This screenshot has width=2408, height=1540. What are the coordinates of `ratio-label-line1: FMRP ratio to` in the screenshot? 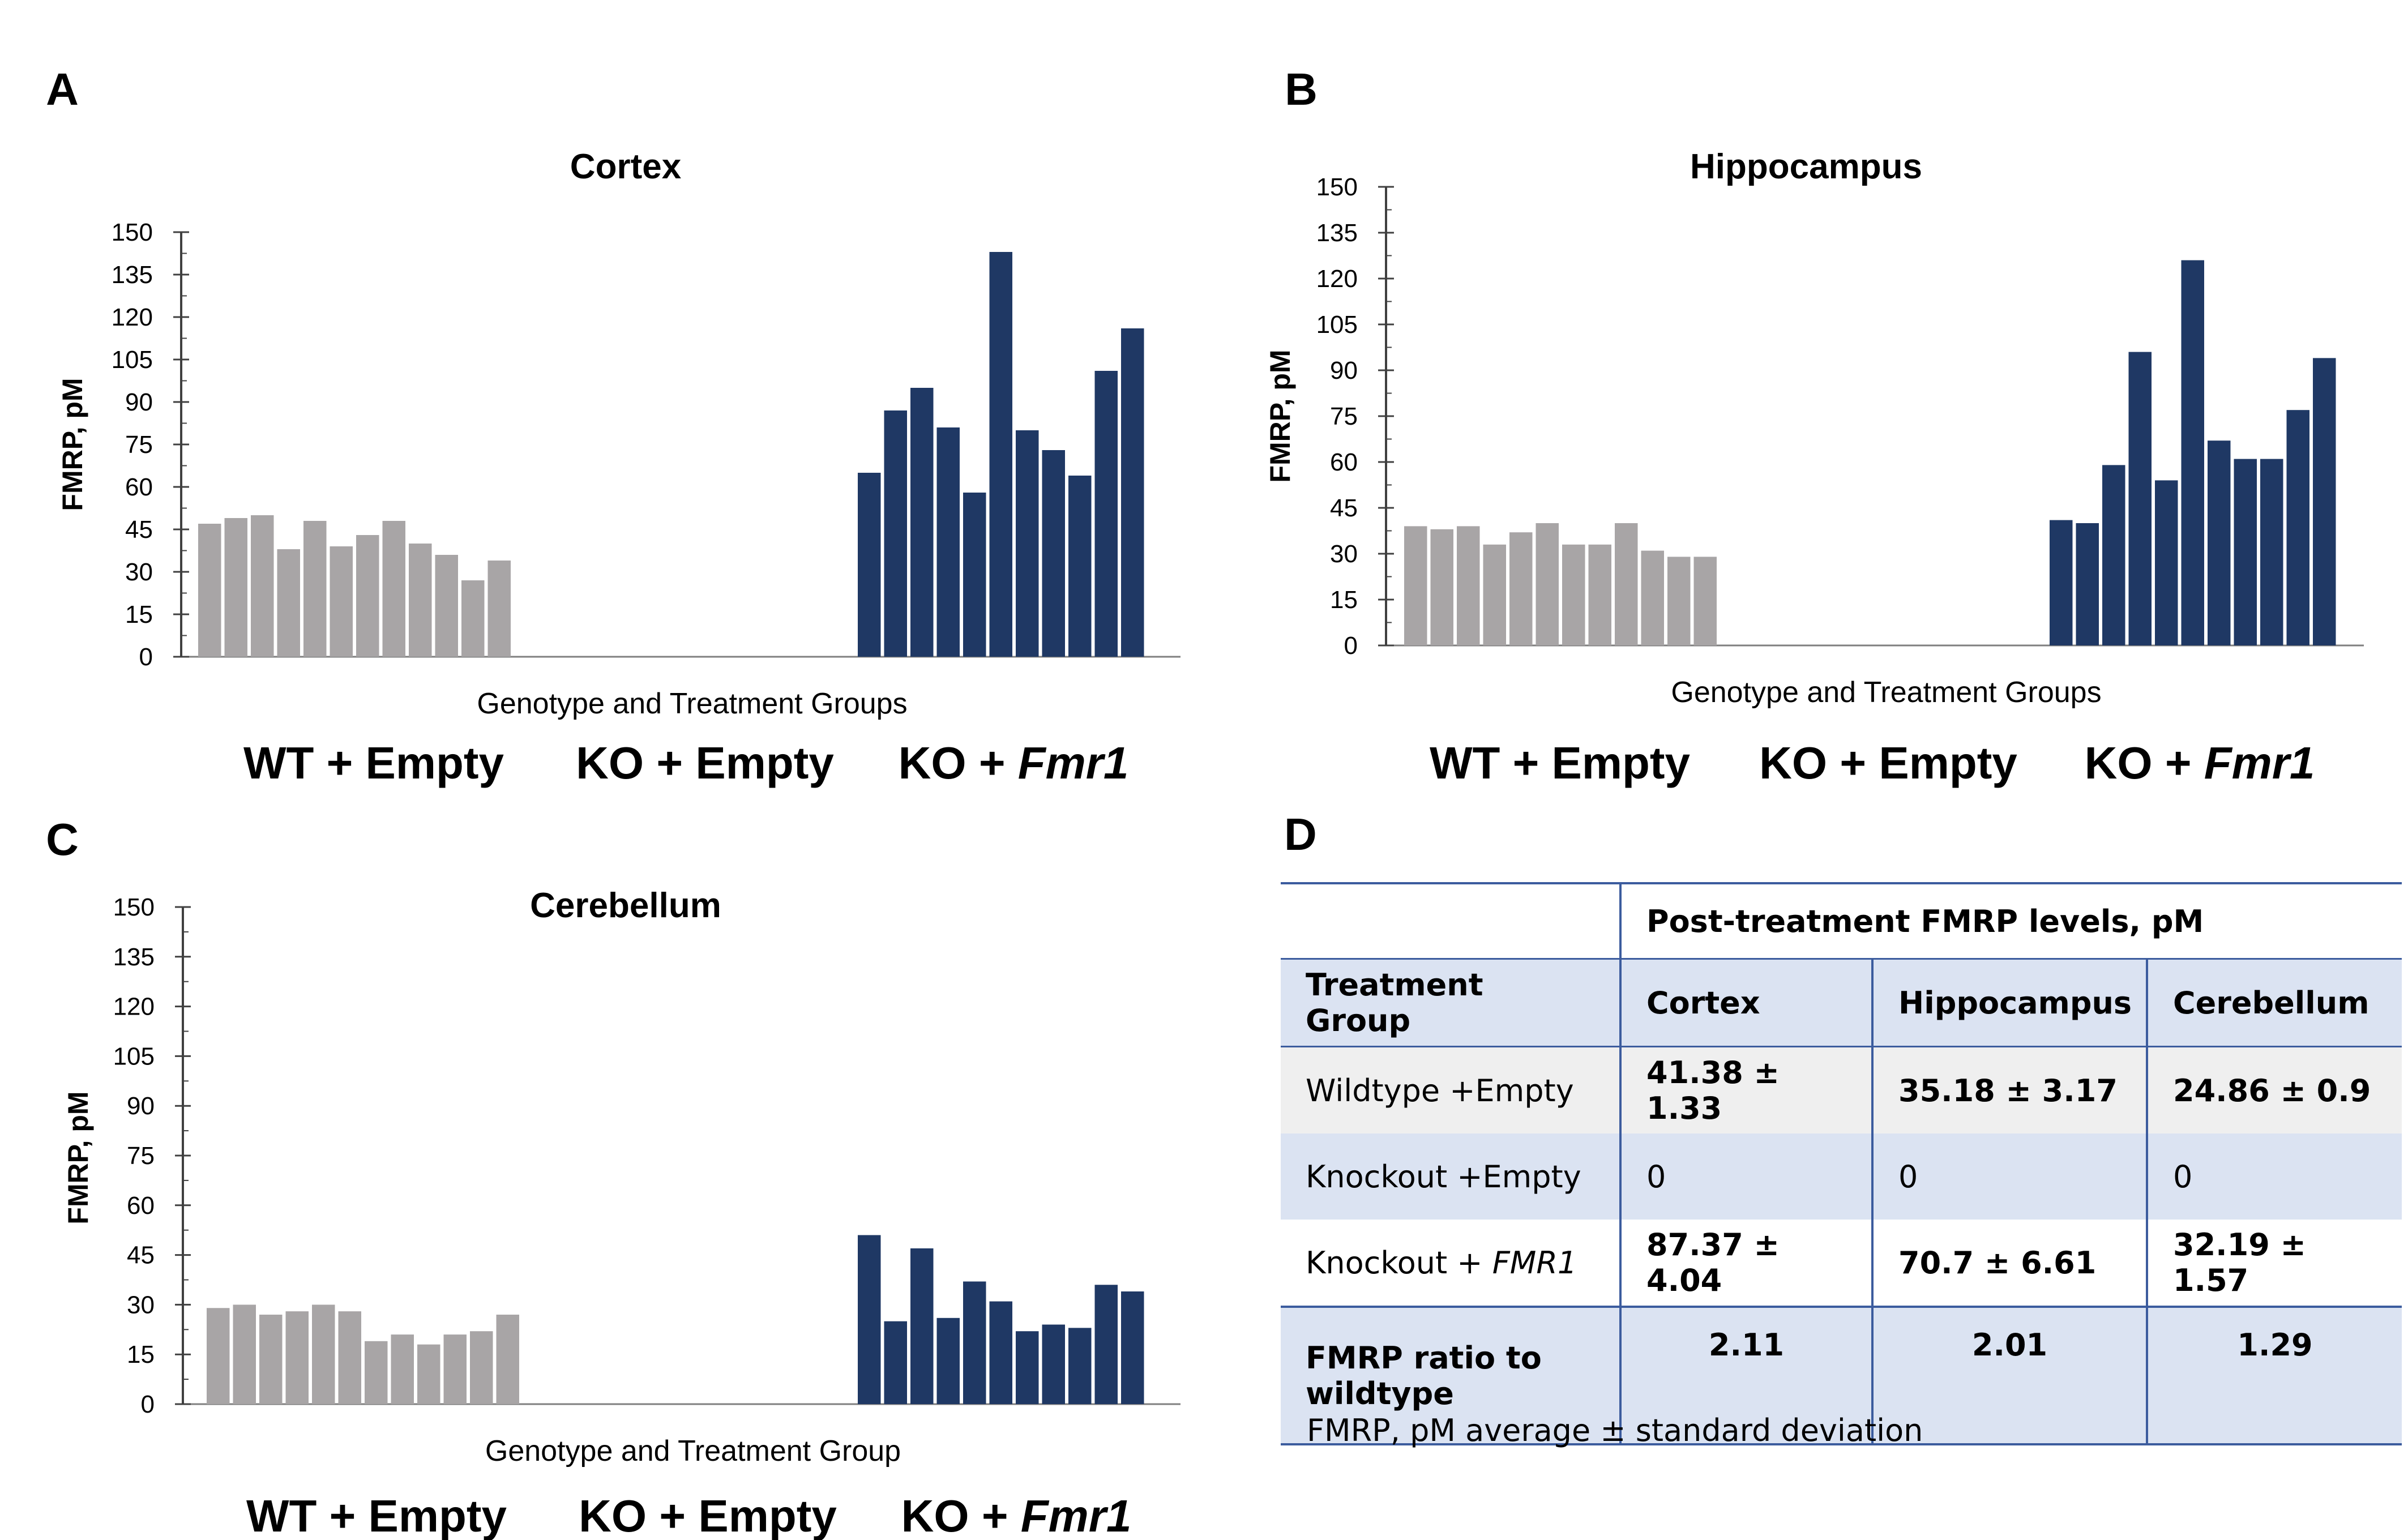 It's located at (1424, 1358).